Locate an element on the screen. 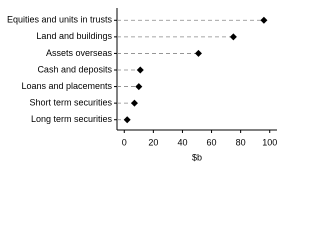 Image resolution: width=320 pixels, height=240 pixels. y-tick-label: Loans and placements is located at coordinates (66, 86).